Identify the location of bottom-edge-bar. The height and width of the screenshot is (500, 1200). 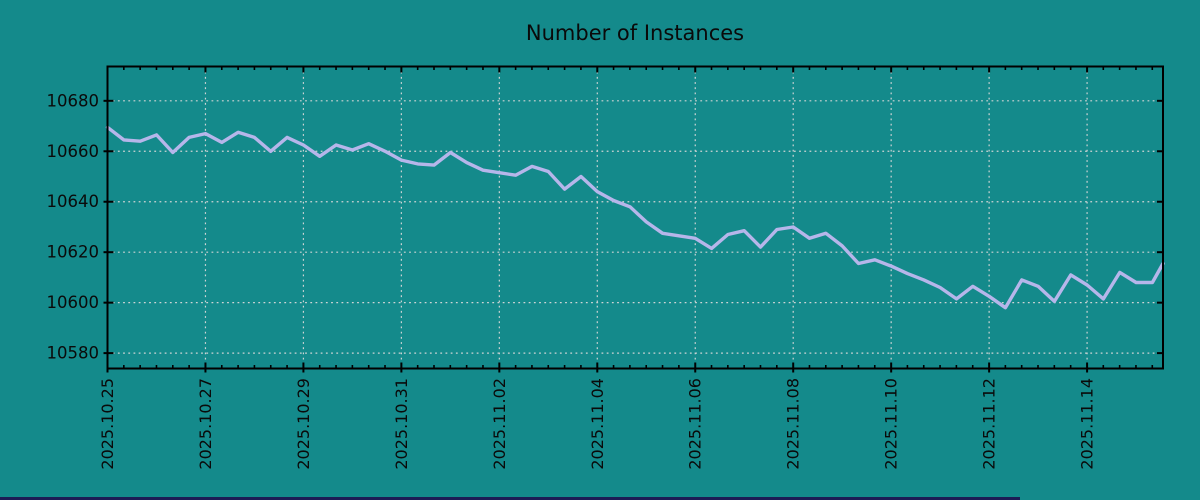
(510, 498).